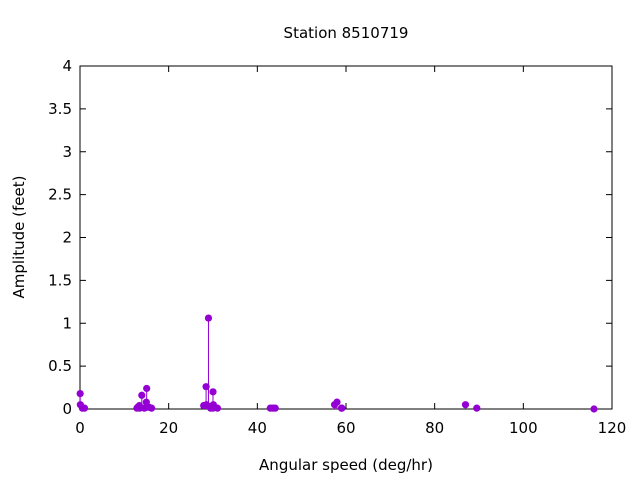 Image resolution: width=640 pixels, height=480 pixels. Describe the element at coordinates (67, 66) in the screenshot. I see `y-tick-label: 4` at that location.